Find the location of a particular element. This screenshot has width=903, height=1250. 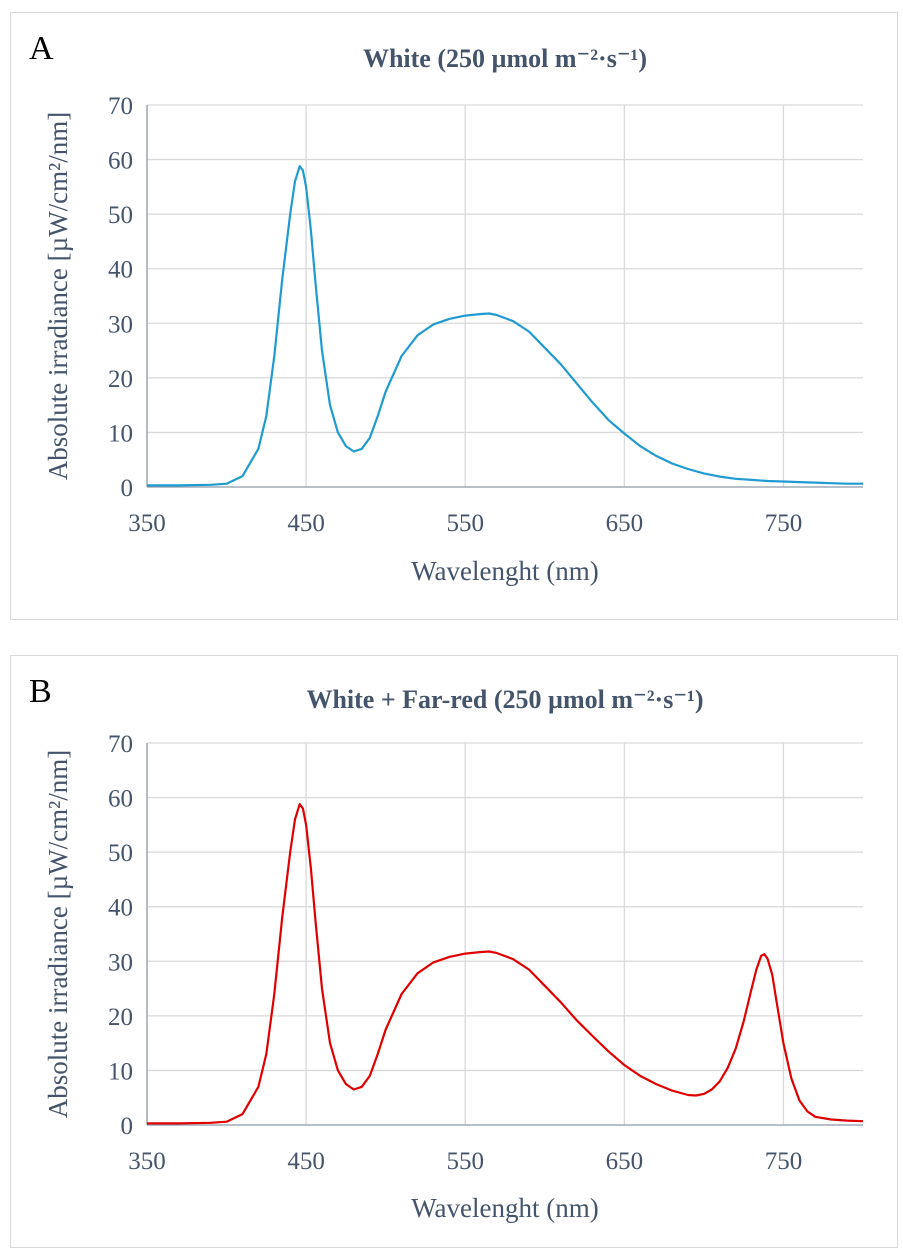

panel-label-b: B is located at coordinates (40, 691).